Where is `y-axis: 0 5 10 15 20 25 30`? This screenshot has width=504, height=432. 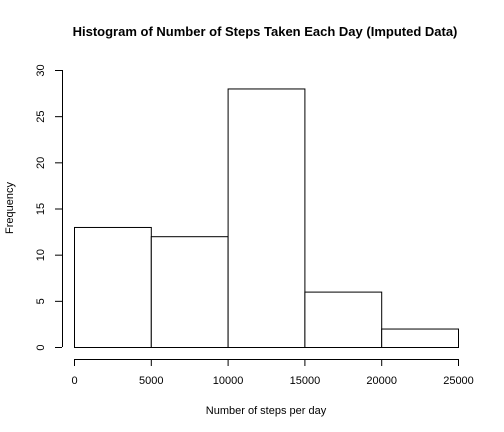 y-axis: 0 5 10 15 20 25 30 is located at coordinates (49, 207).